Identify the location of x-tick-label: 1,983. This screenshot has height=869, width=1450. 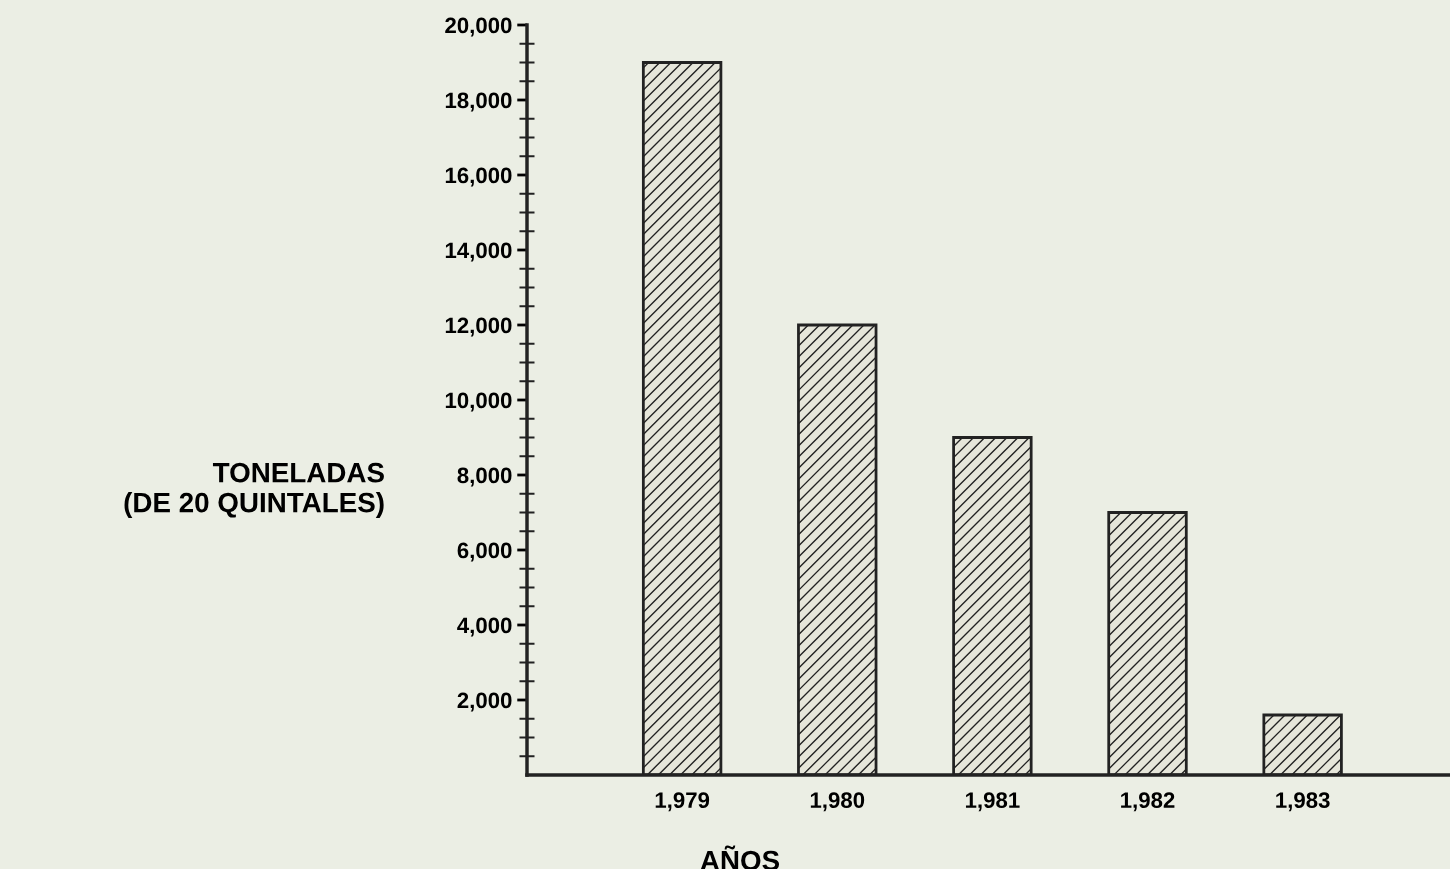
(1303, 802).